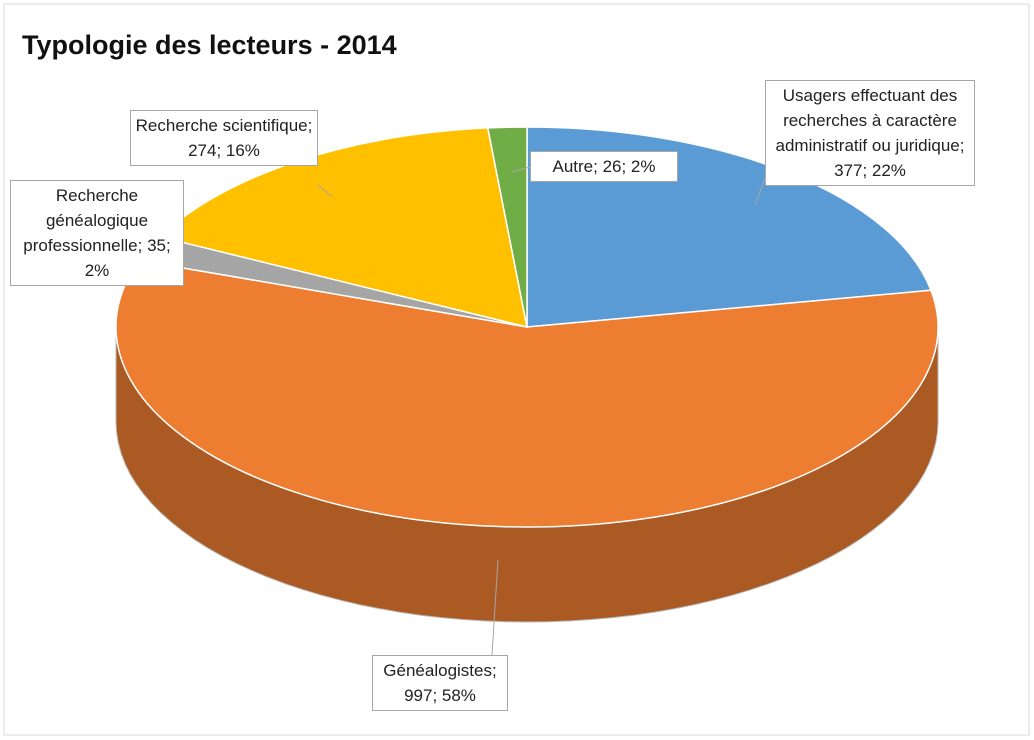 This screenshot has width=1034, height=740. I want to click on data-label: Autre; 26; 2%, so click(604, 166).